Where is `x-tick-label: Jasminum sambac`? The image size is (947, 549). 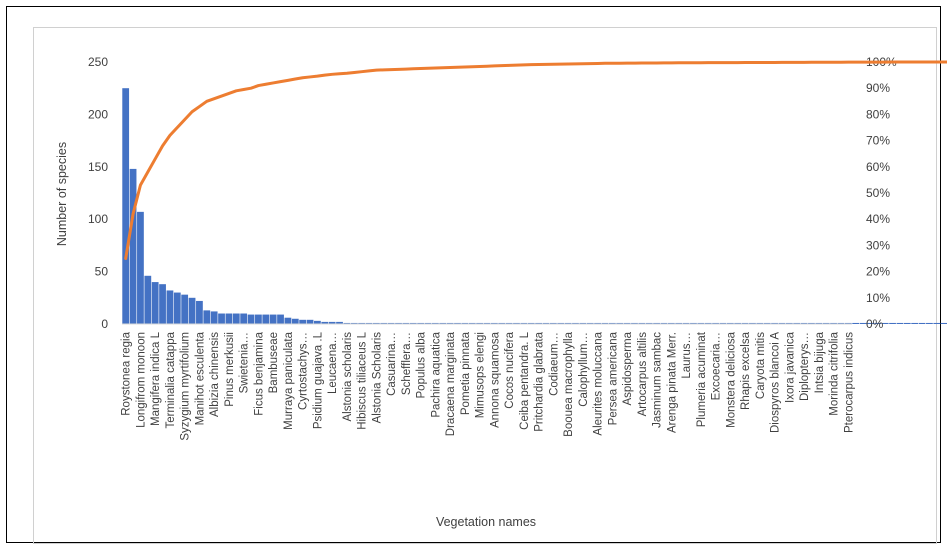
x-tick-label: Jasminum sambac is located at coordinates (658, 380).